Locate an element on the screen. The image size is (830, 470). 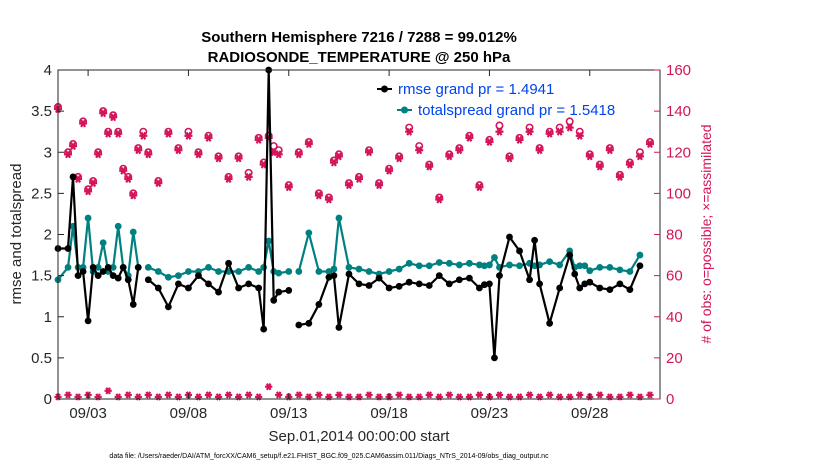
y-tick-label: 0.5 is located at coordinates (41, 358).